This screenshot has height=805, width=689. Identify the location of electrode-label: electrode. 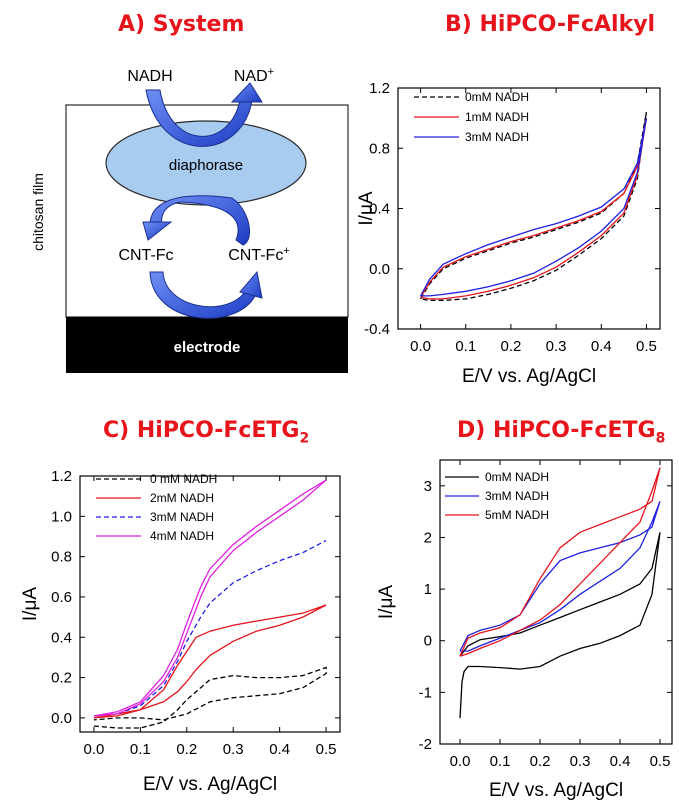
(207, 347).